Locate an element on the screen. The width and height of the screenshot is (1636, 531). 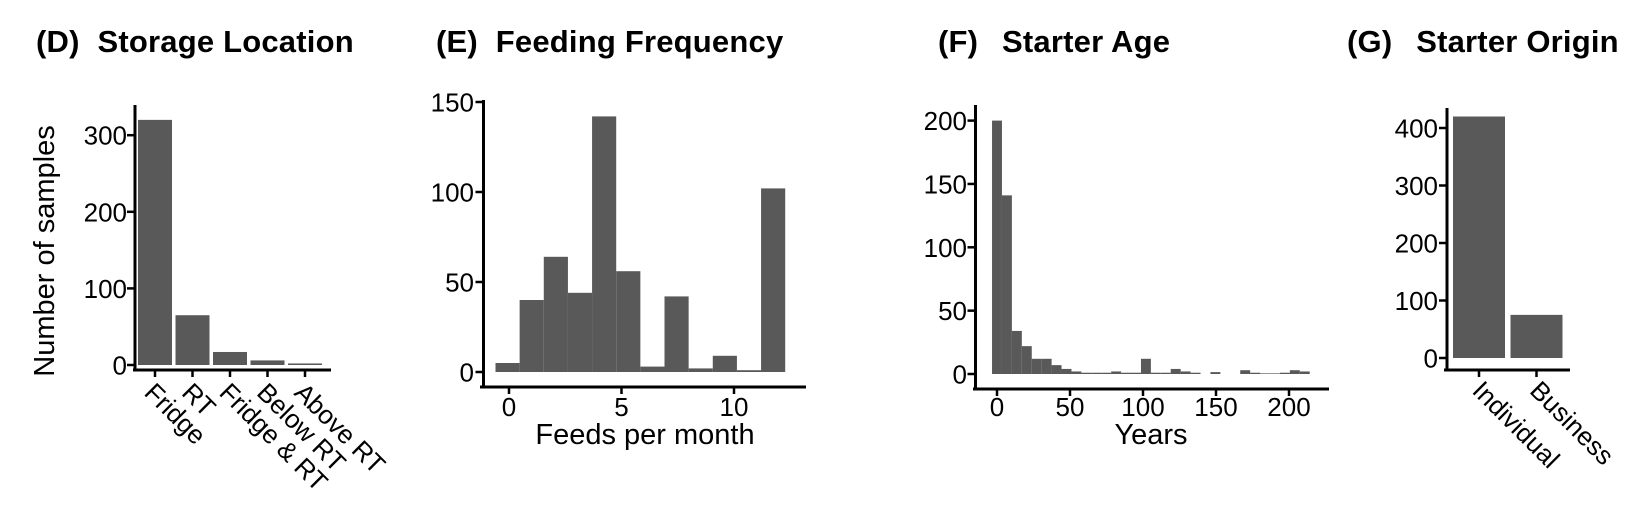
x-axis-title: Years is located at coordinates (1150, 435).